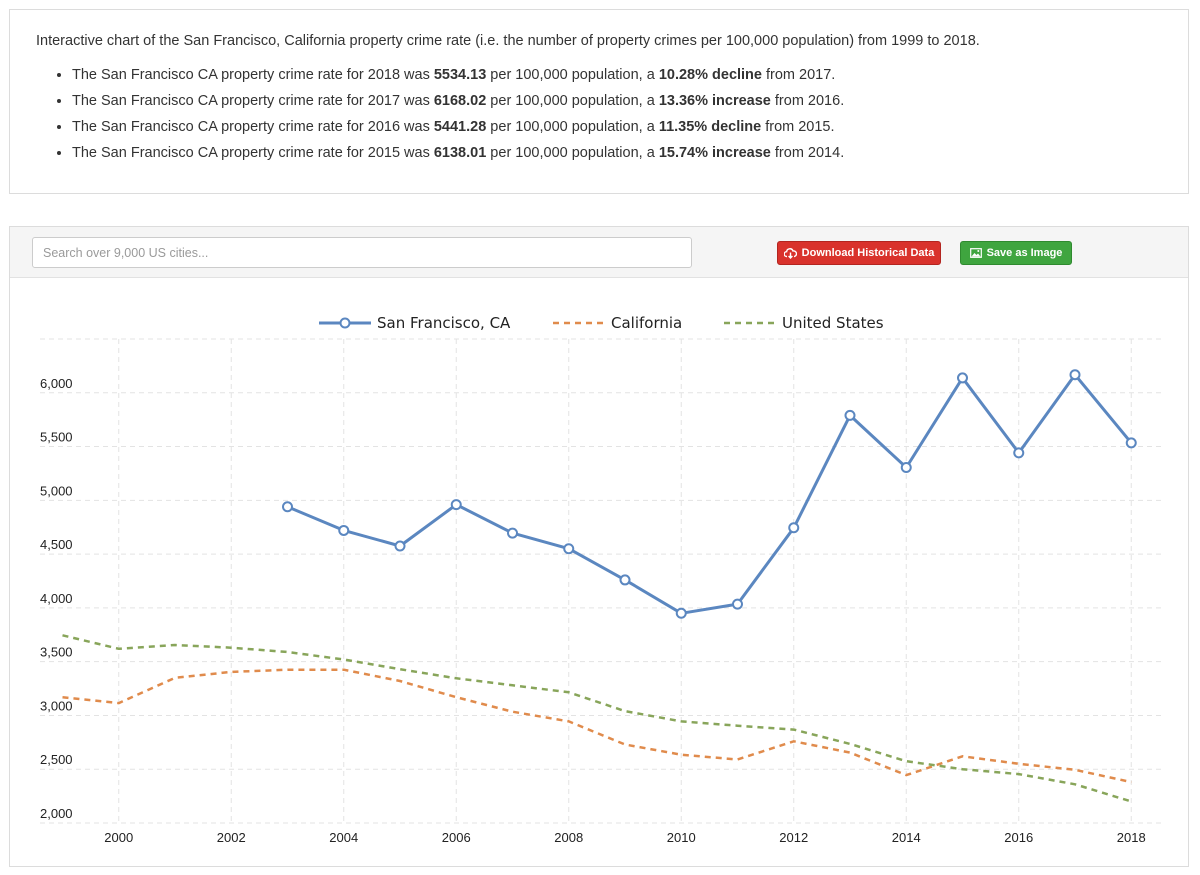  I want to click on series-line, so click(597, 726).